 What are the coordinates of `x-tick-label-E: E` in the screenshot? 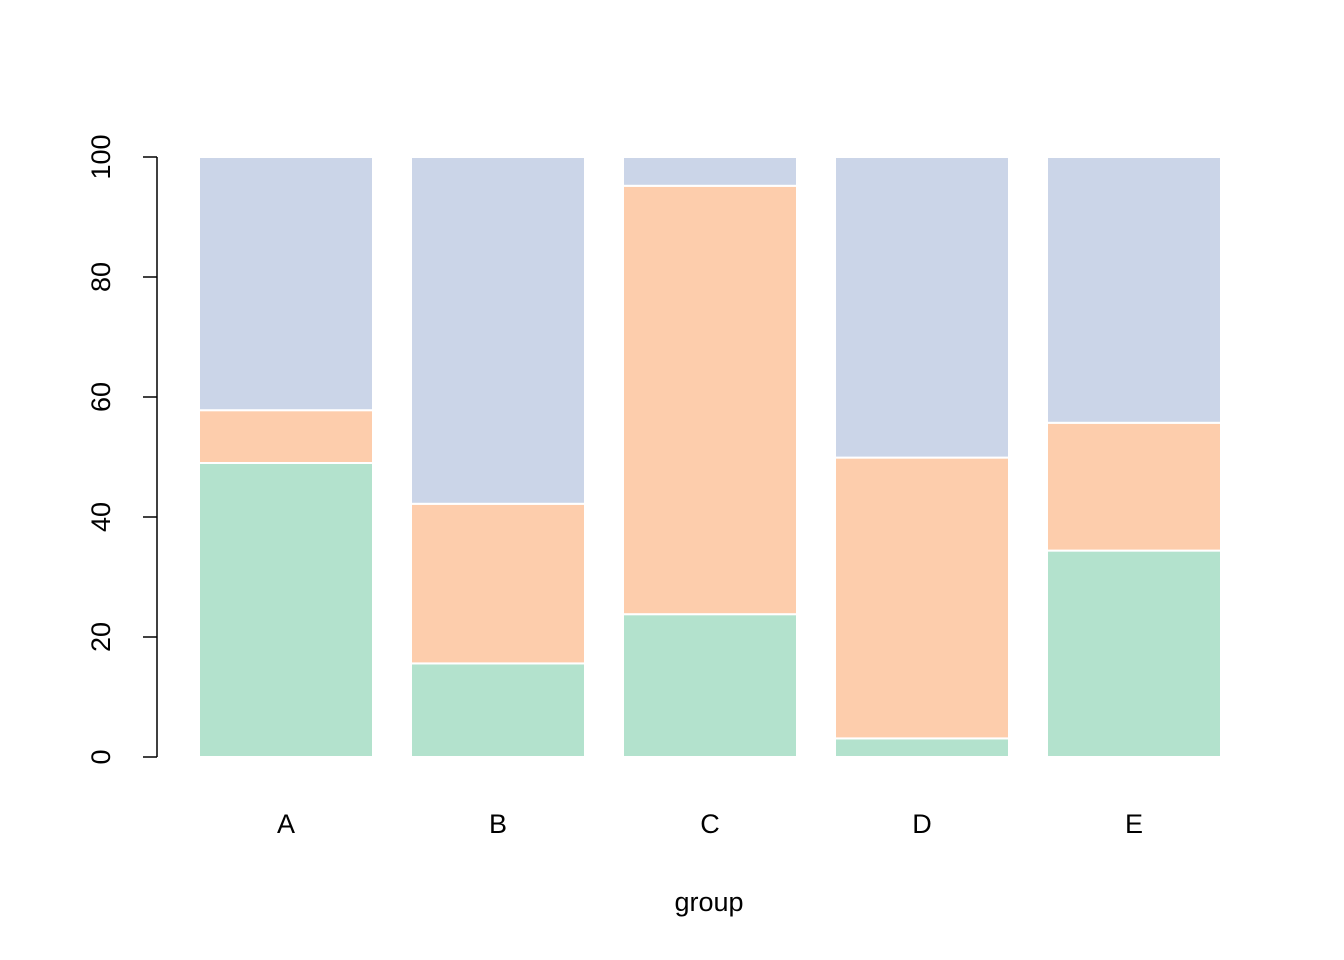 It's located at (1134, 824).